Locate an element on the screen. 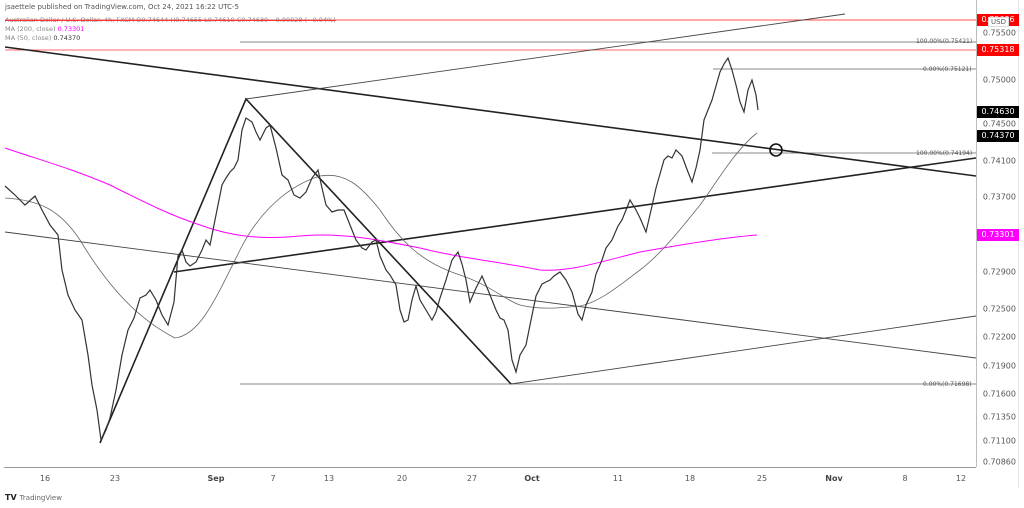 This screenshot has height=508, width=1024. time-tick: 11 is located at coordinates (618, 478).